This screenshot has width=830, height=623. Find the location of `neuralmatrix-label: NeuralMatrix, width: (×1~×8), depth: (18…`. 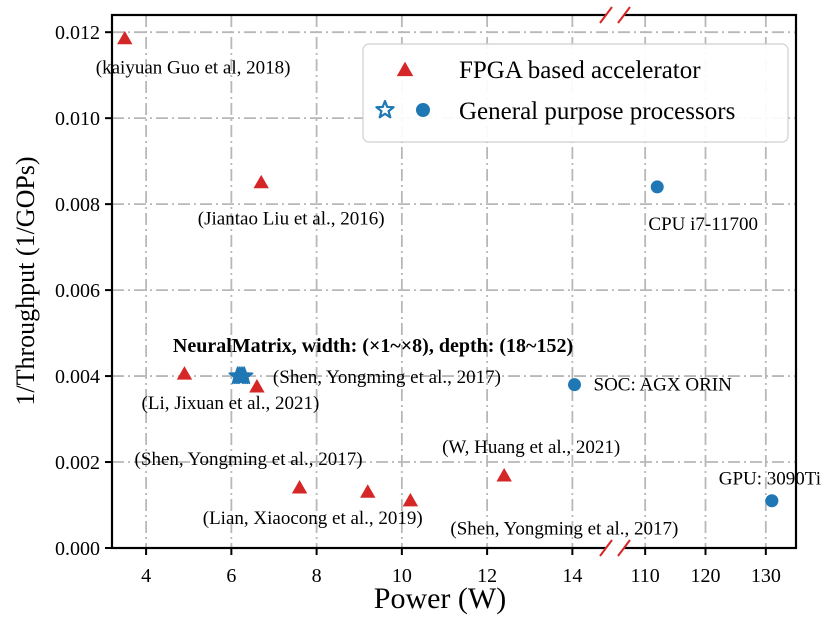

neuralmatrix-label: NeuralMatrix, width: (×1~×8), depth: (18… is located at coordinates (373, 346).